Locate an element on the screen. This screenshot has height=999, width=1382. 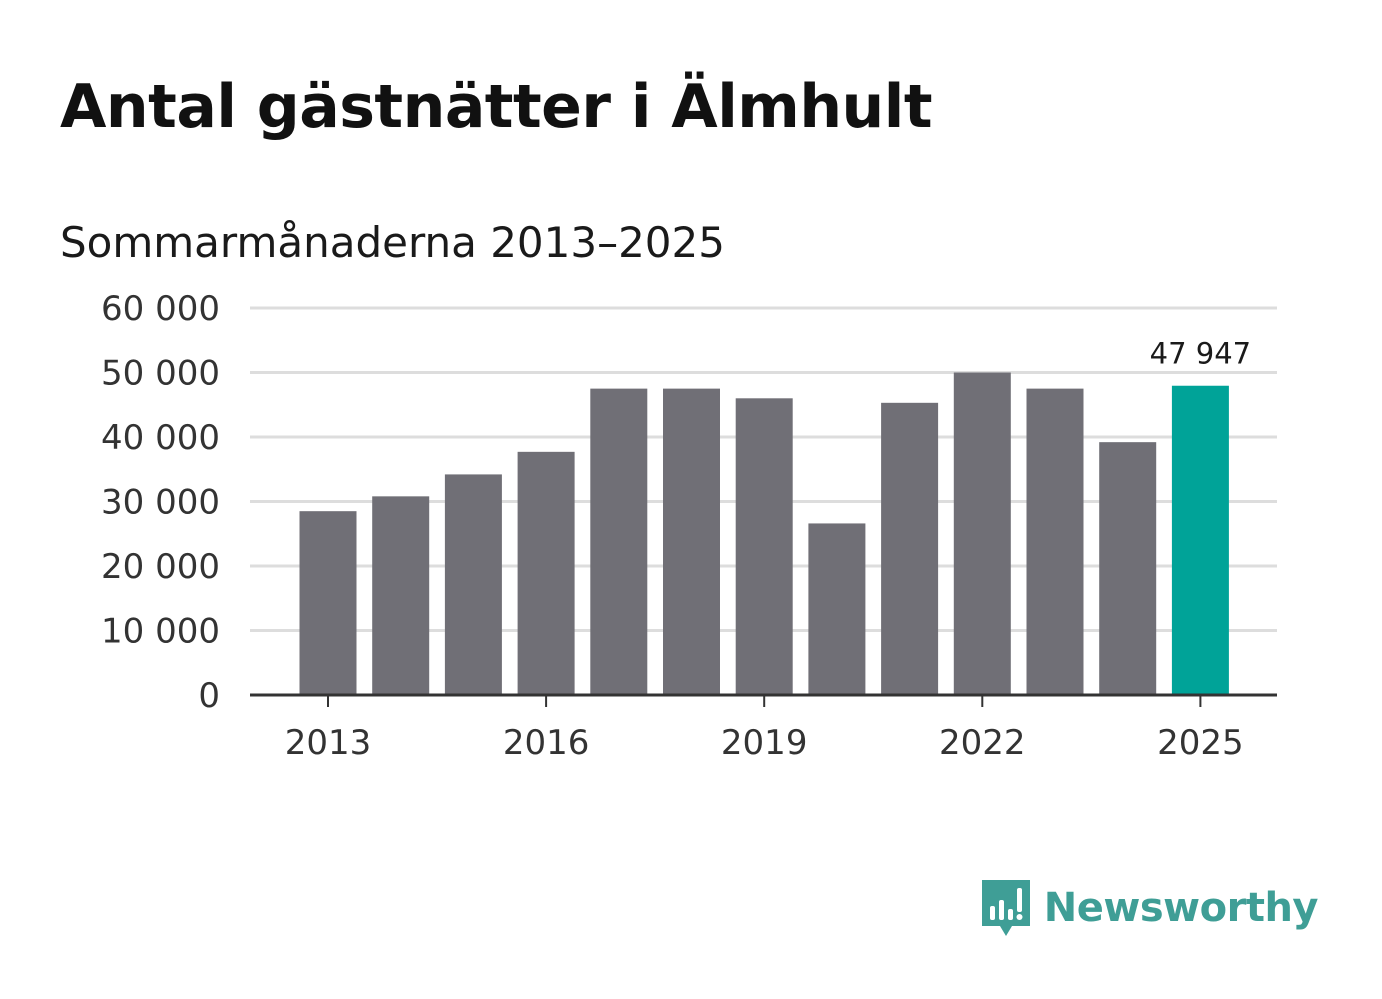
x-tick-label: 2016 is located at coordinates (546, 743).